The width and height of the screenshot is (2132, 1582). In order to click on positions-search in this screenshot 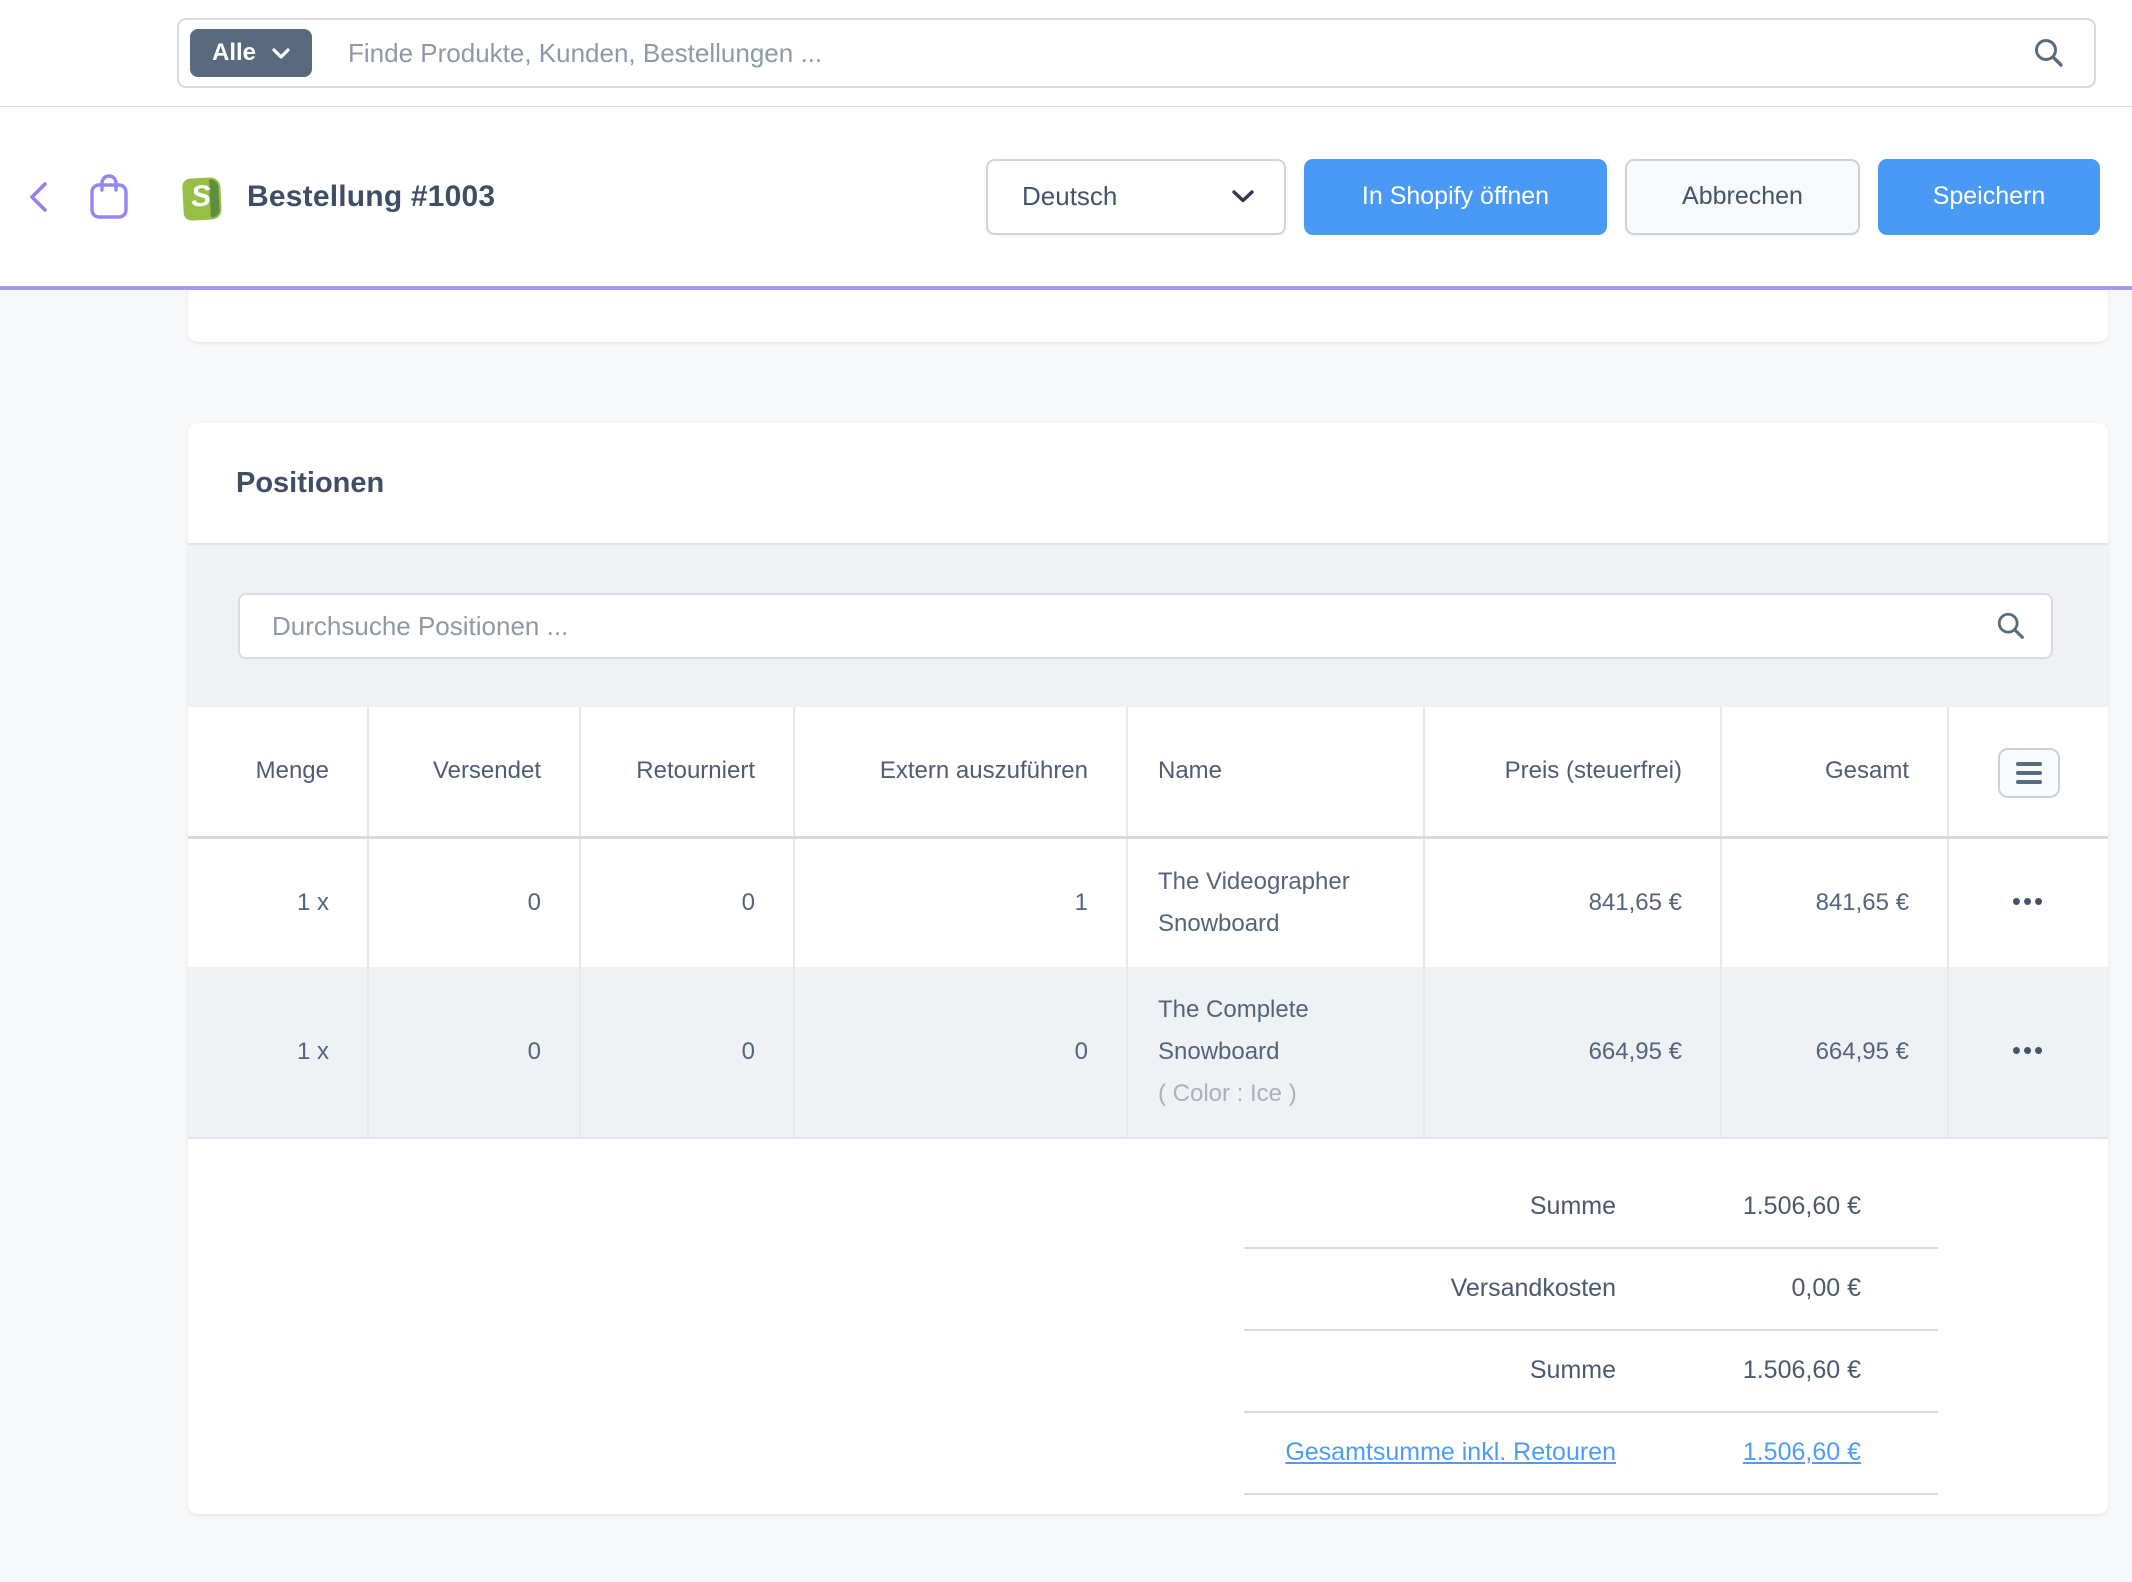, I will do `click(1145, 626)`.